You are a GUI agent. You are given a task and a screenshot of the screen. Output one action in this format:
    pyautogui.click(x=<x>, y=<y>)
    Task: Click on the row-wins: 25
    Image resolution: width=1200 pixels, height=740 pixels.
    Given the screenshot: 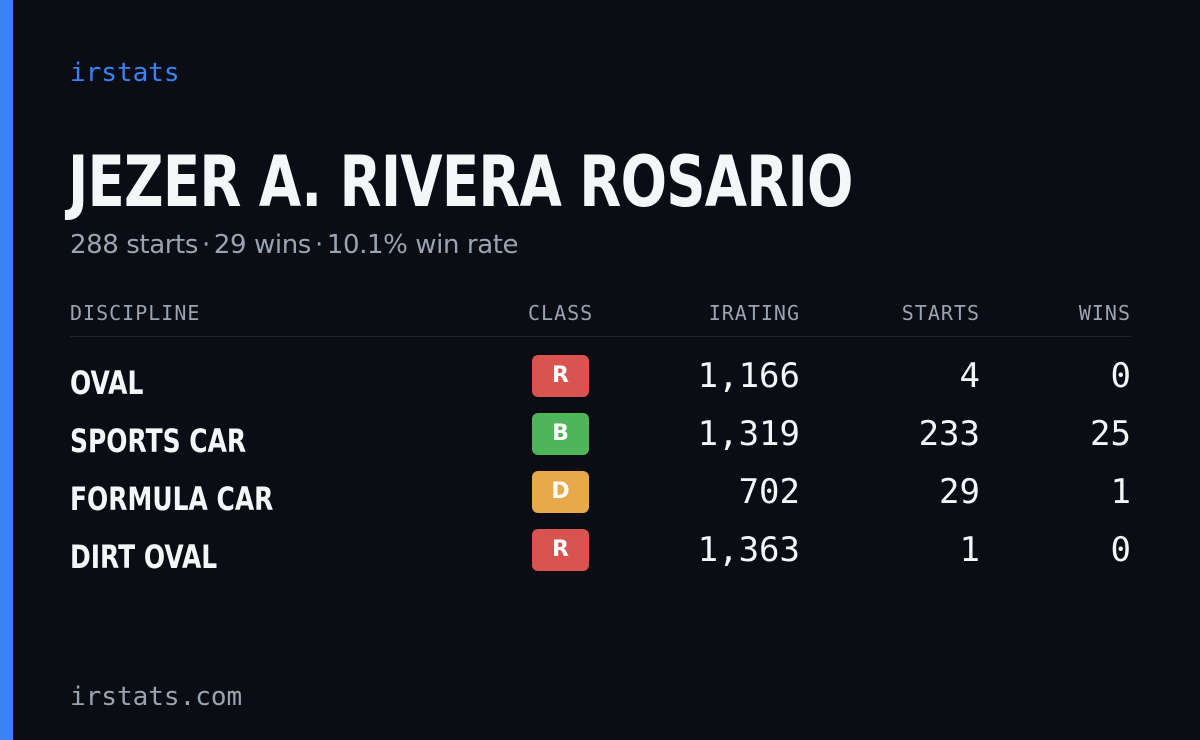 What is the action you would take?
    pyautogui.click(x=1110, y=434)
    